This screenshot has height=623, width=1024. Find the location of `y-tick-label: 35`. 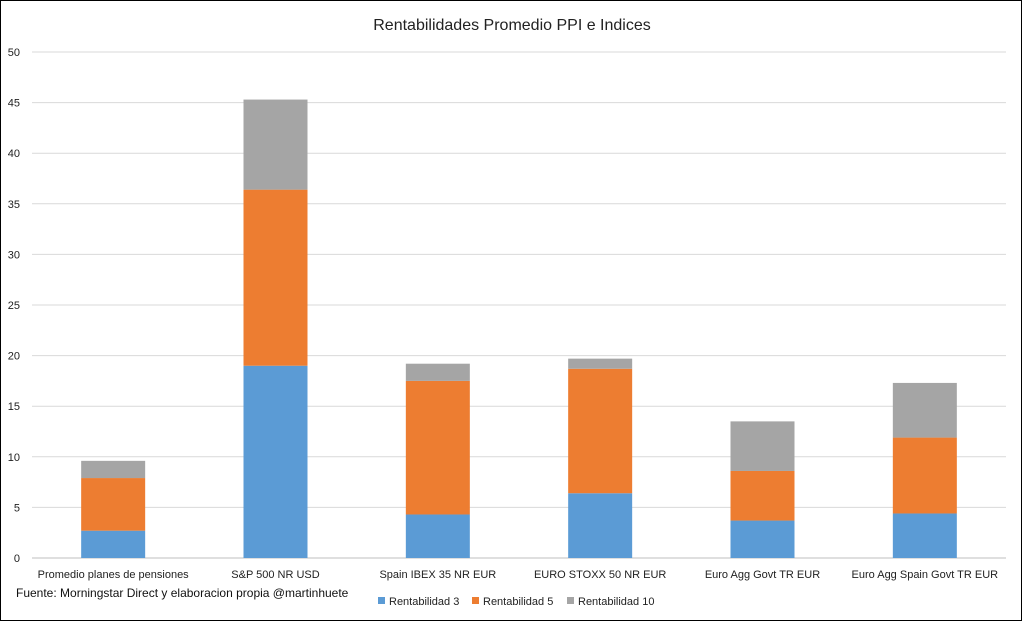

y-tick-label: 35 is located at coordinates (14, 205).